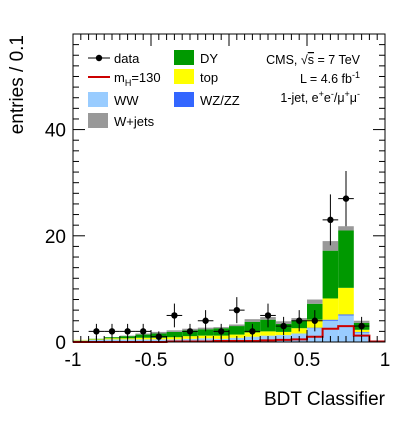  I want to click on x-tick-label-2: 0, so click(229, 360).